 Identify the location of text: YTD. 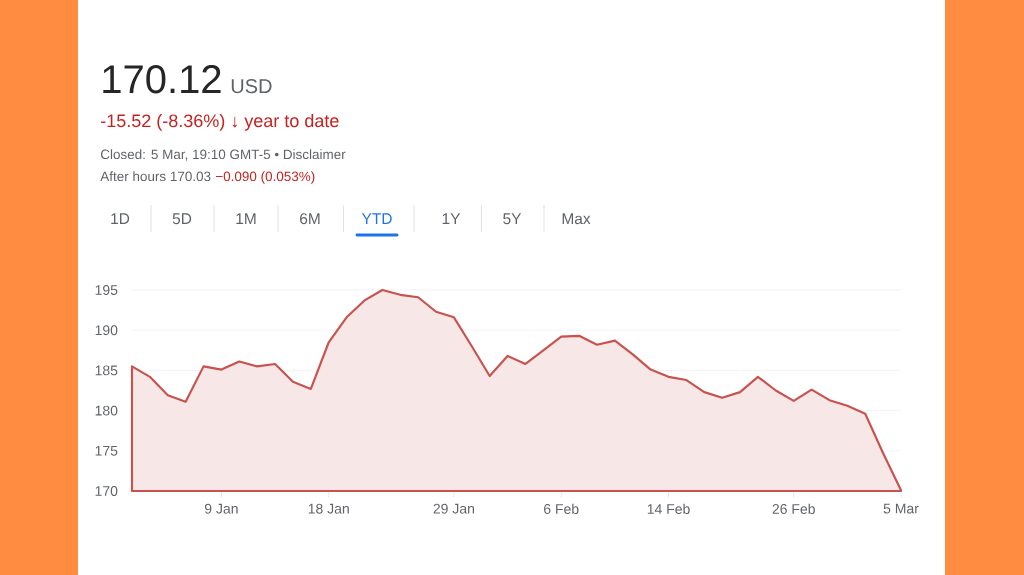
(376, 218).